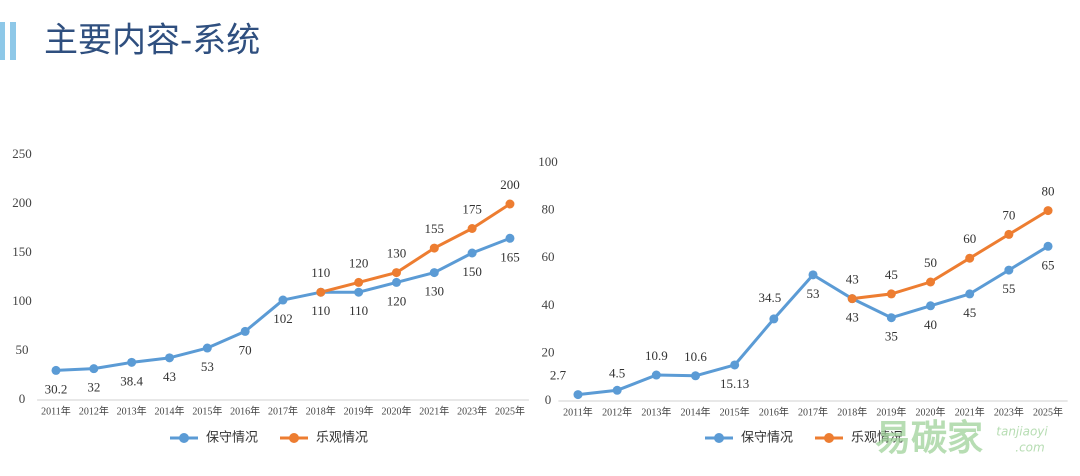 This screenshot has width=1080, height=476. I want to click on data-label: 150, so click(472, 271).